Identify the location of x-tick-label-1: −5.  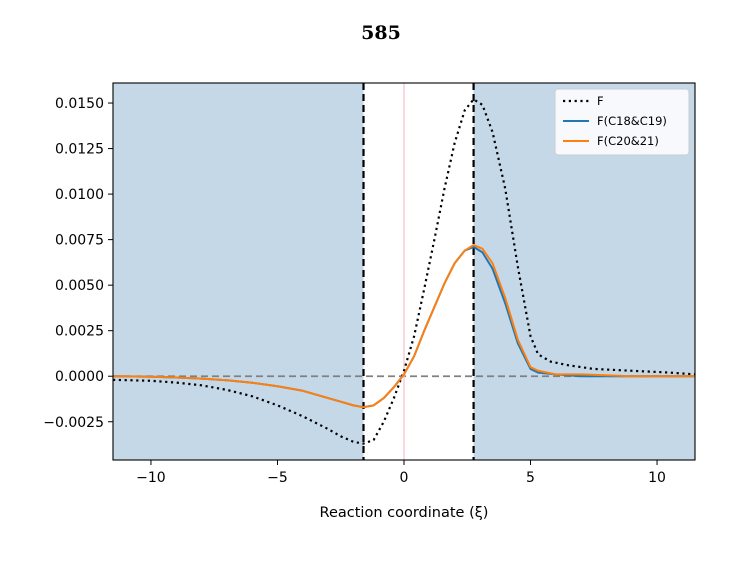
(277, 478).